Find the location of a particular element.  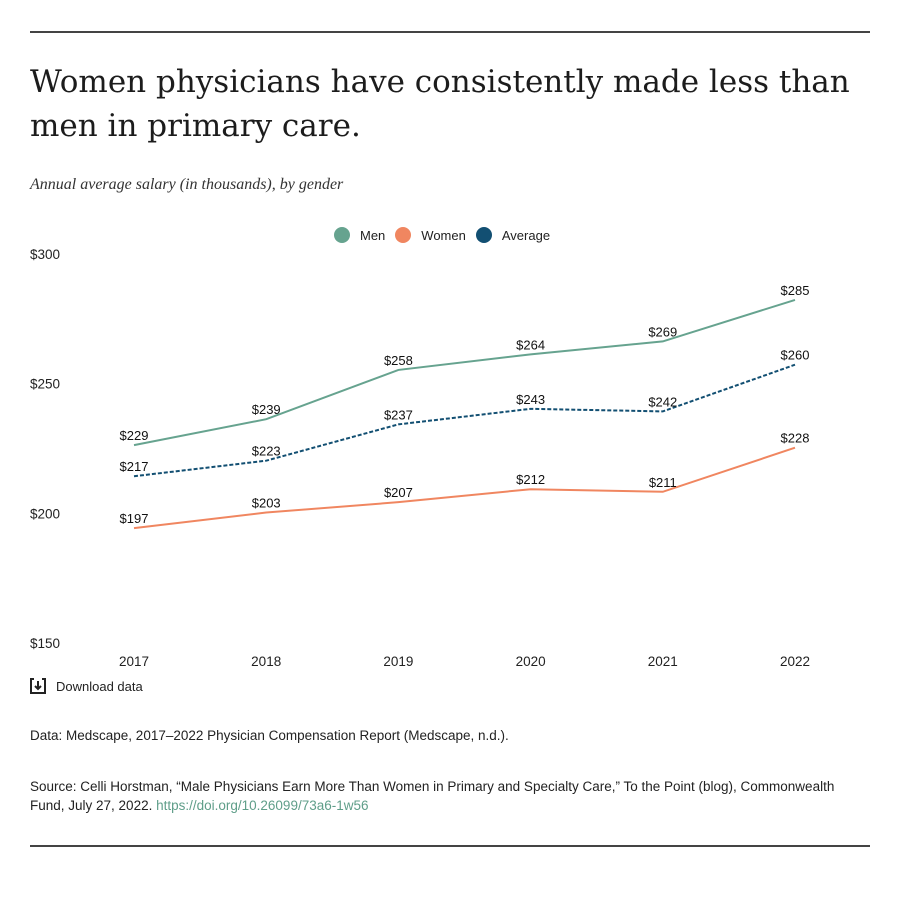

data-label: $242 is located at coordinates (662, 401).